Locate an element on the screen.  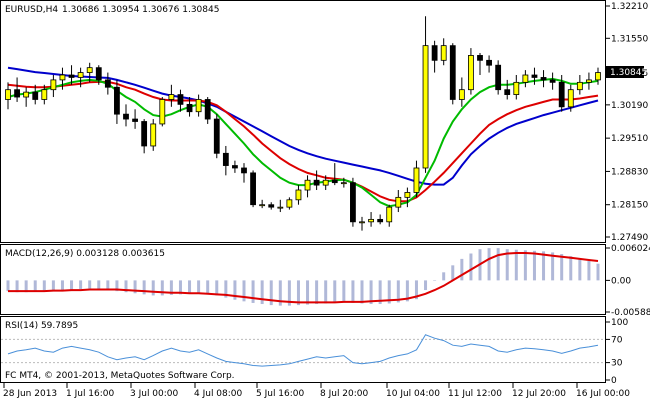
rsi-tick-label: 70 is located at coordinates (617, 340).